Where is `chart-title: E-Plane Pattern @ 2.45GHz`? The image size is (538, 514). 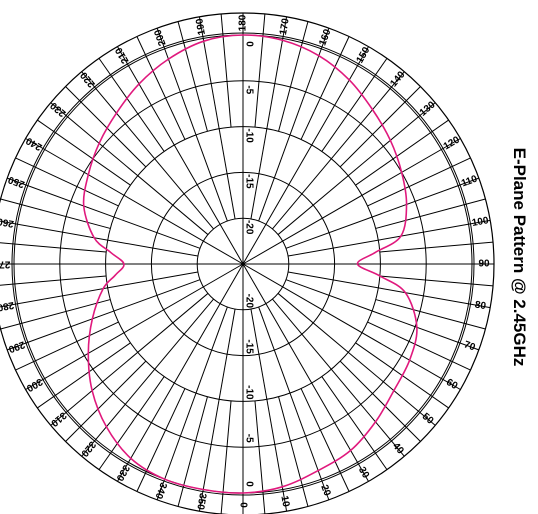 chart-title: E-Plane Pattern @ 2.45GHz is located at coordinates (519, 257).